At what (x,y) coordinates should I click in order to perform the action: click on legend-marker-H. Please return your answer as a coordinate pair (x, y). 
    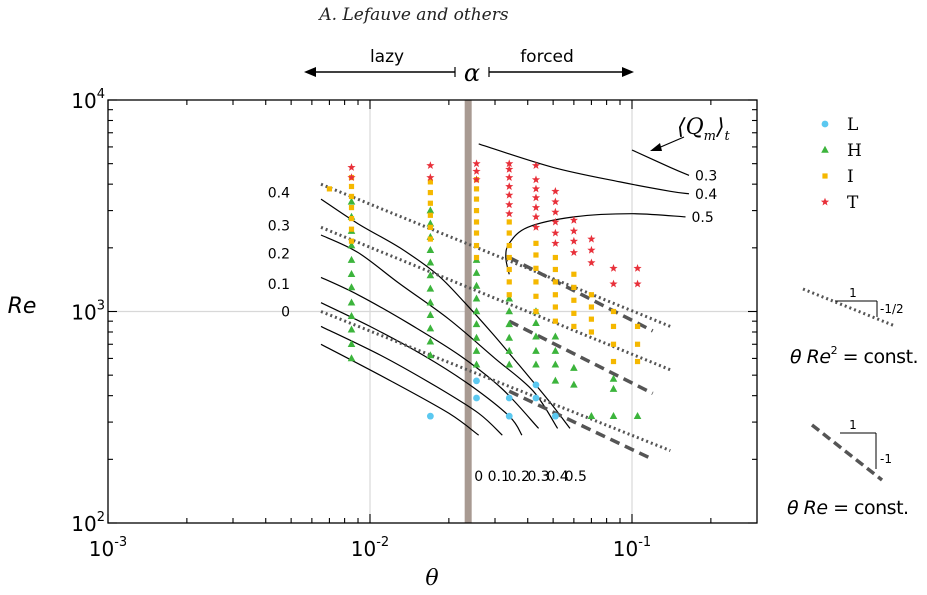
    Looking at the image, I should click on (825, 149).